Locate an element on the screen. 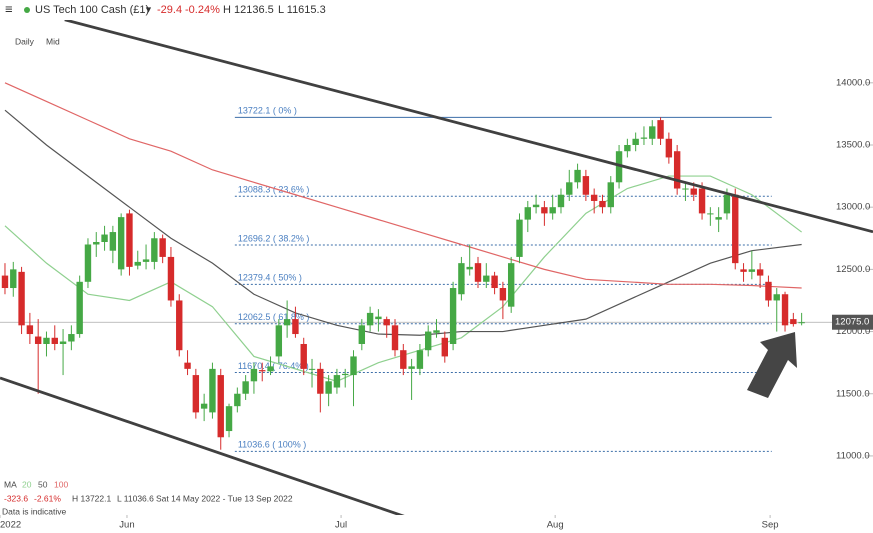  interval: Daily is located at coordinates (25, 41).